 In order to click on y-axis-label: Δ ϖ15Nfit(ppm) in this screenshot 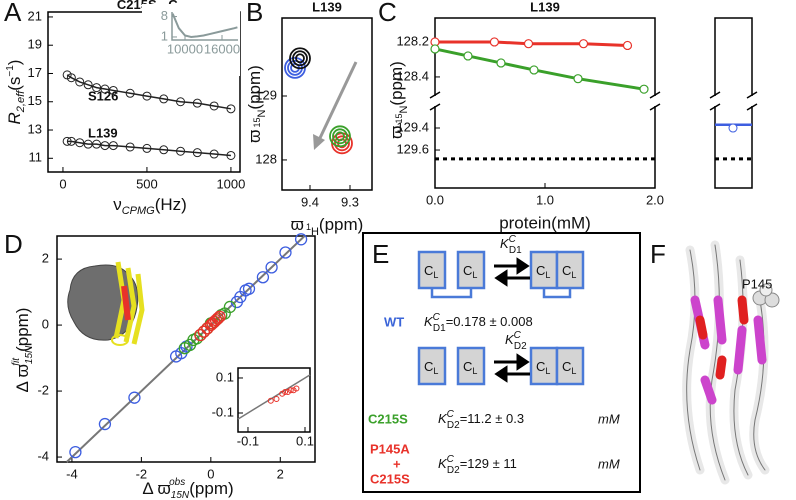, I will do `click(23, 350)`.